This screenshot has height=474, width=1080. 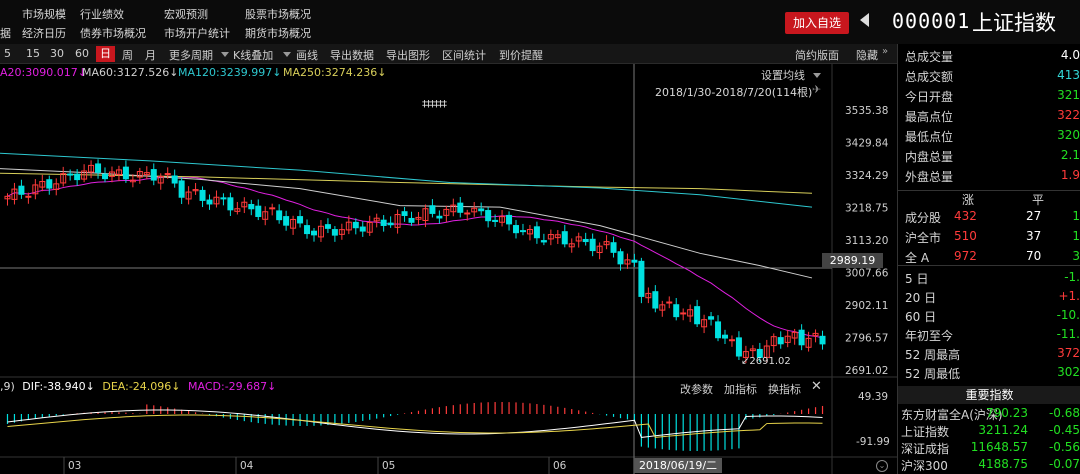 What do you see at coordinates (696, 389) in the screenshot?
I see `change-params-button: 改参数` at bounding box center [696, 389].